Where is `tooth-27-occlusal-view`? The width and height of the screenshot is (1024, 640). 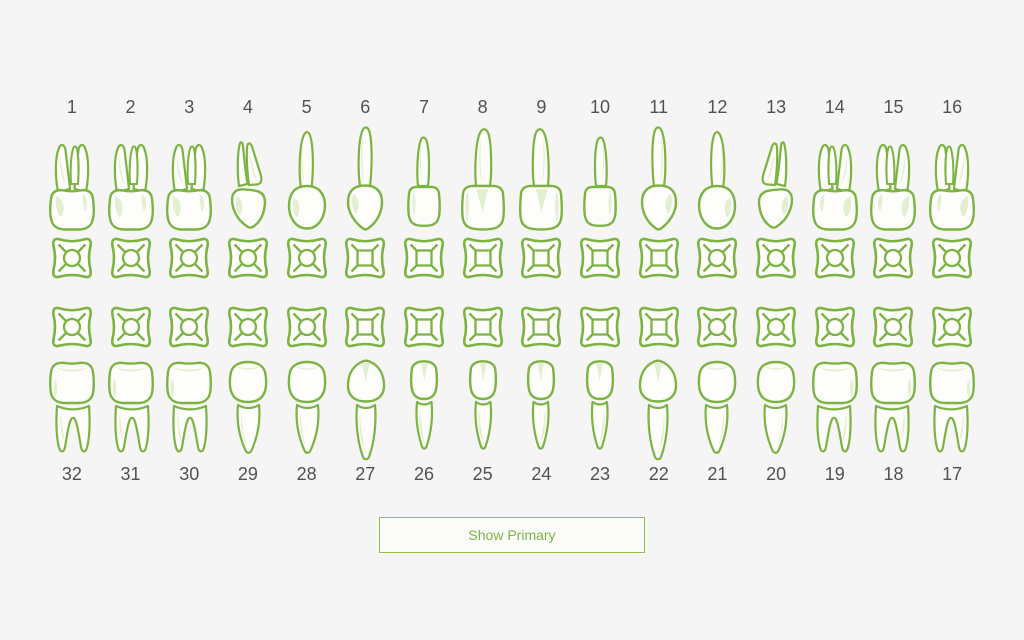 tooth-27-occlusal-view is located at coordinates (365, 327).